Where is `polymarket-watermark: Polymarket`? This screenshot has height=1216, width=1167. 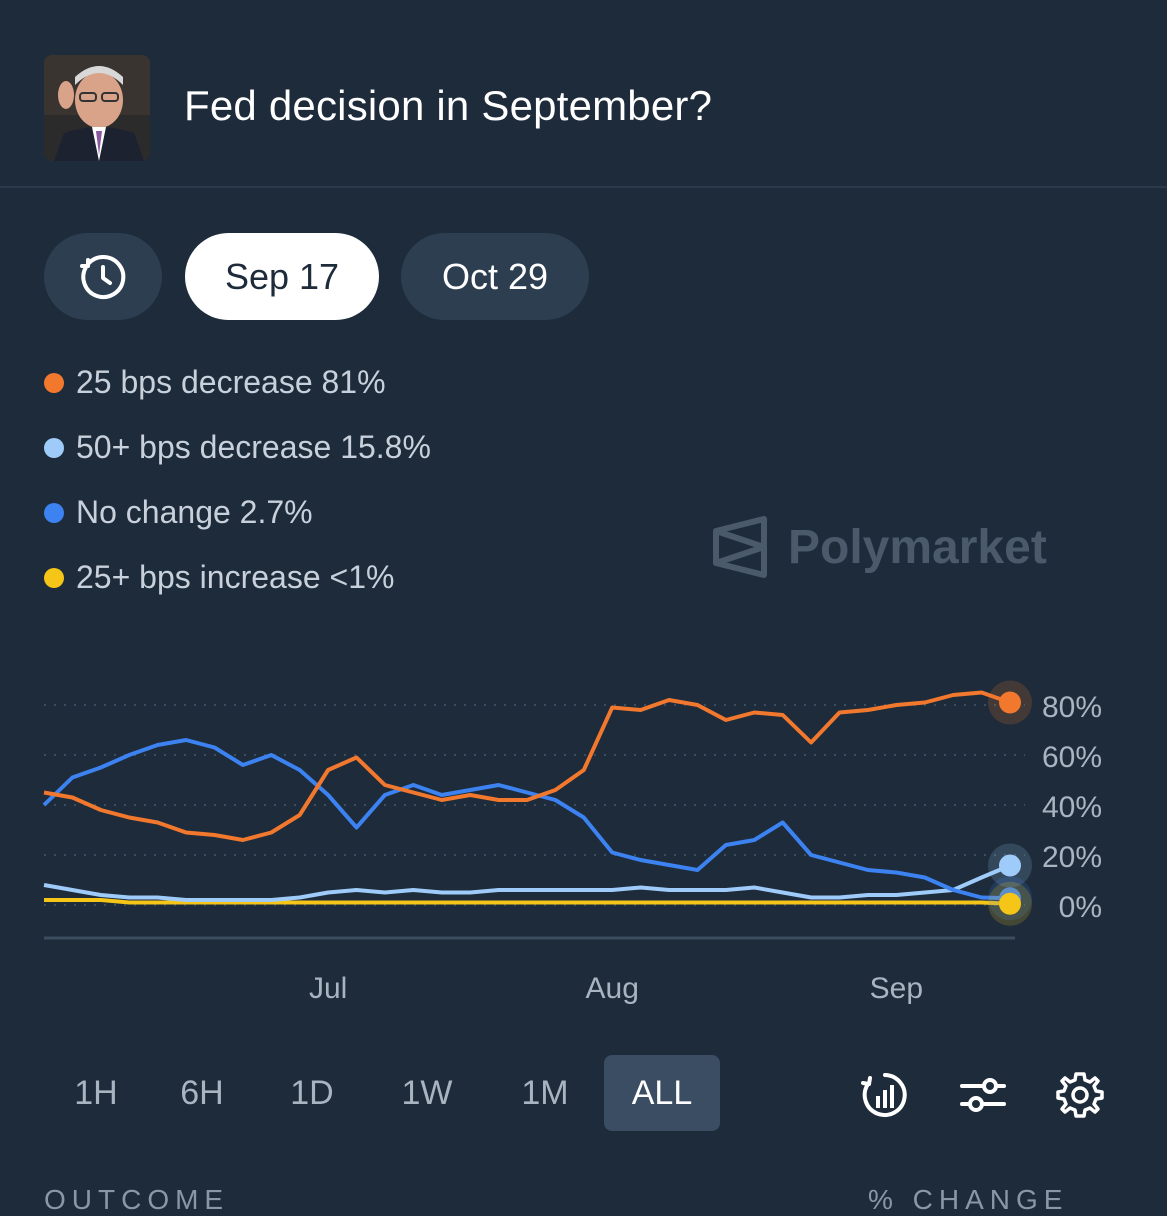
polymarket-watermark: Polymarket is located at coordinates (879, 547).